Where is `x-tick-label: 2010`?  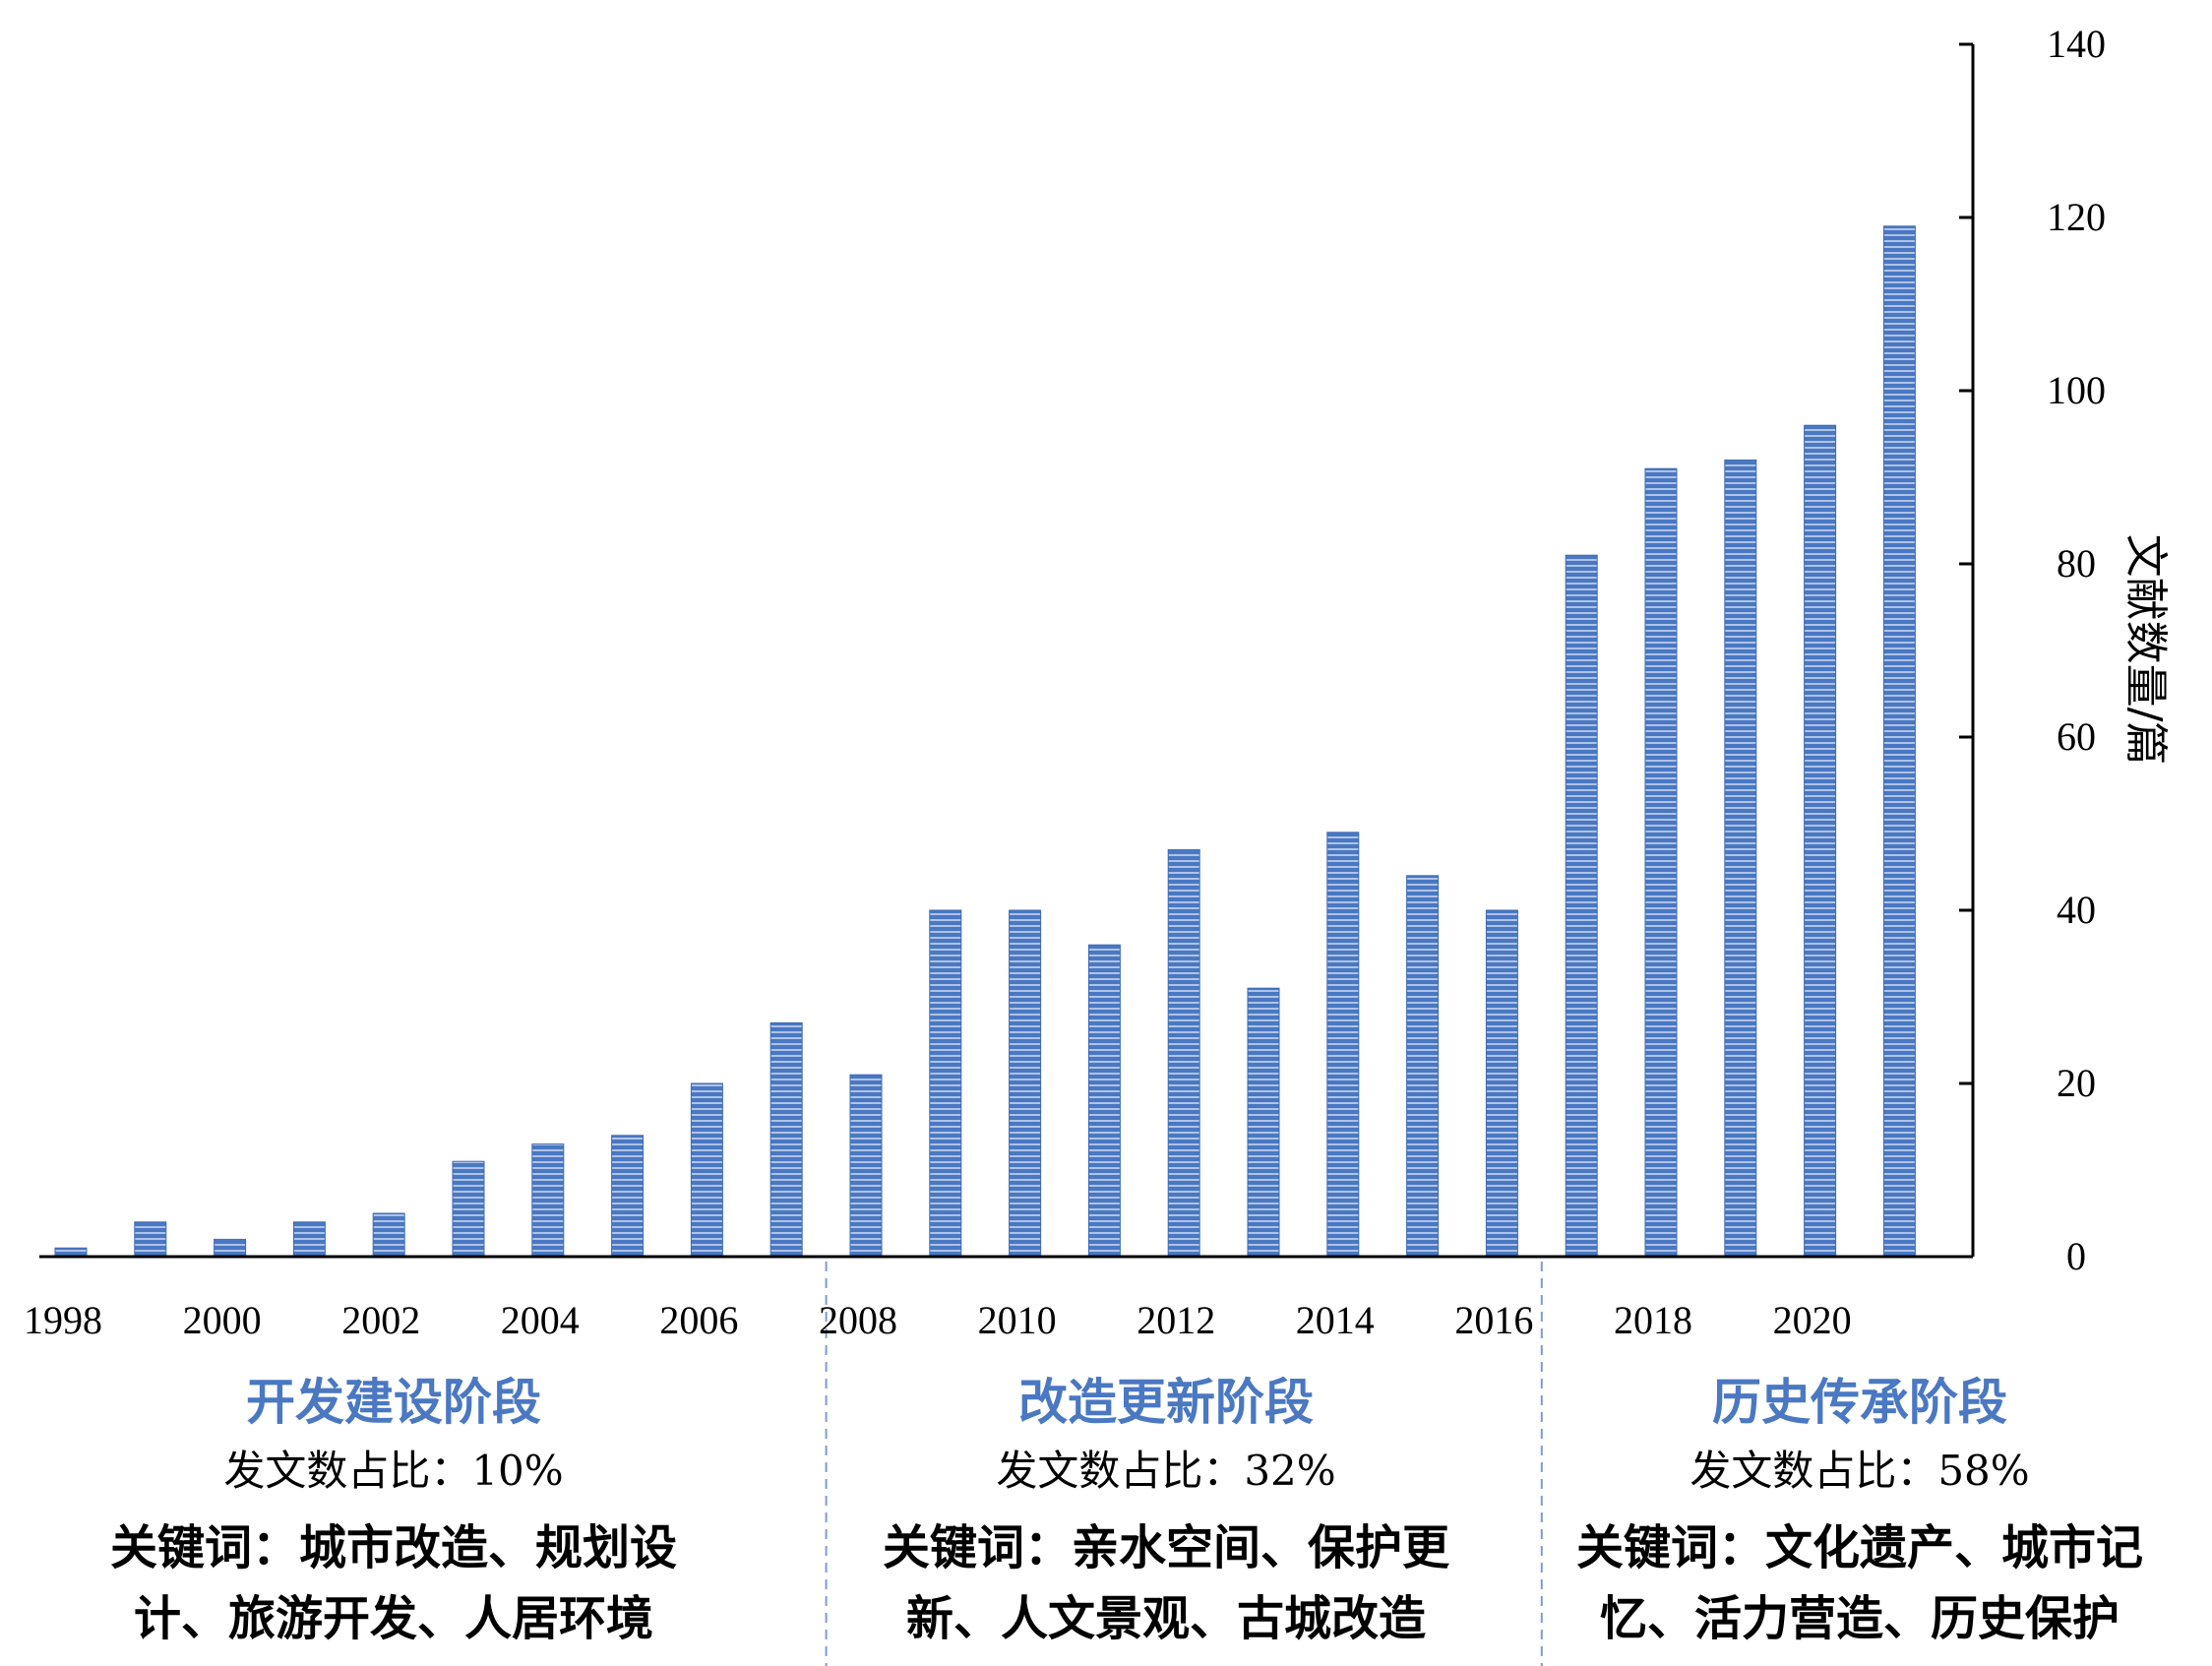
x-tick-label: 2010 is located at coordinates (1017, 1320).